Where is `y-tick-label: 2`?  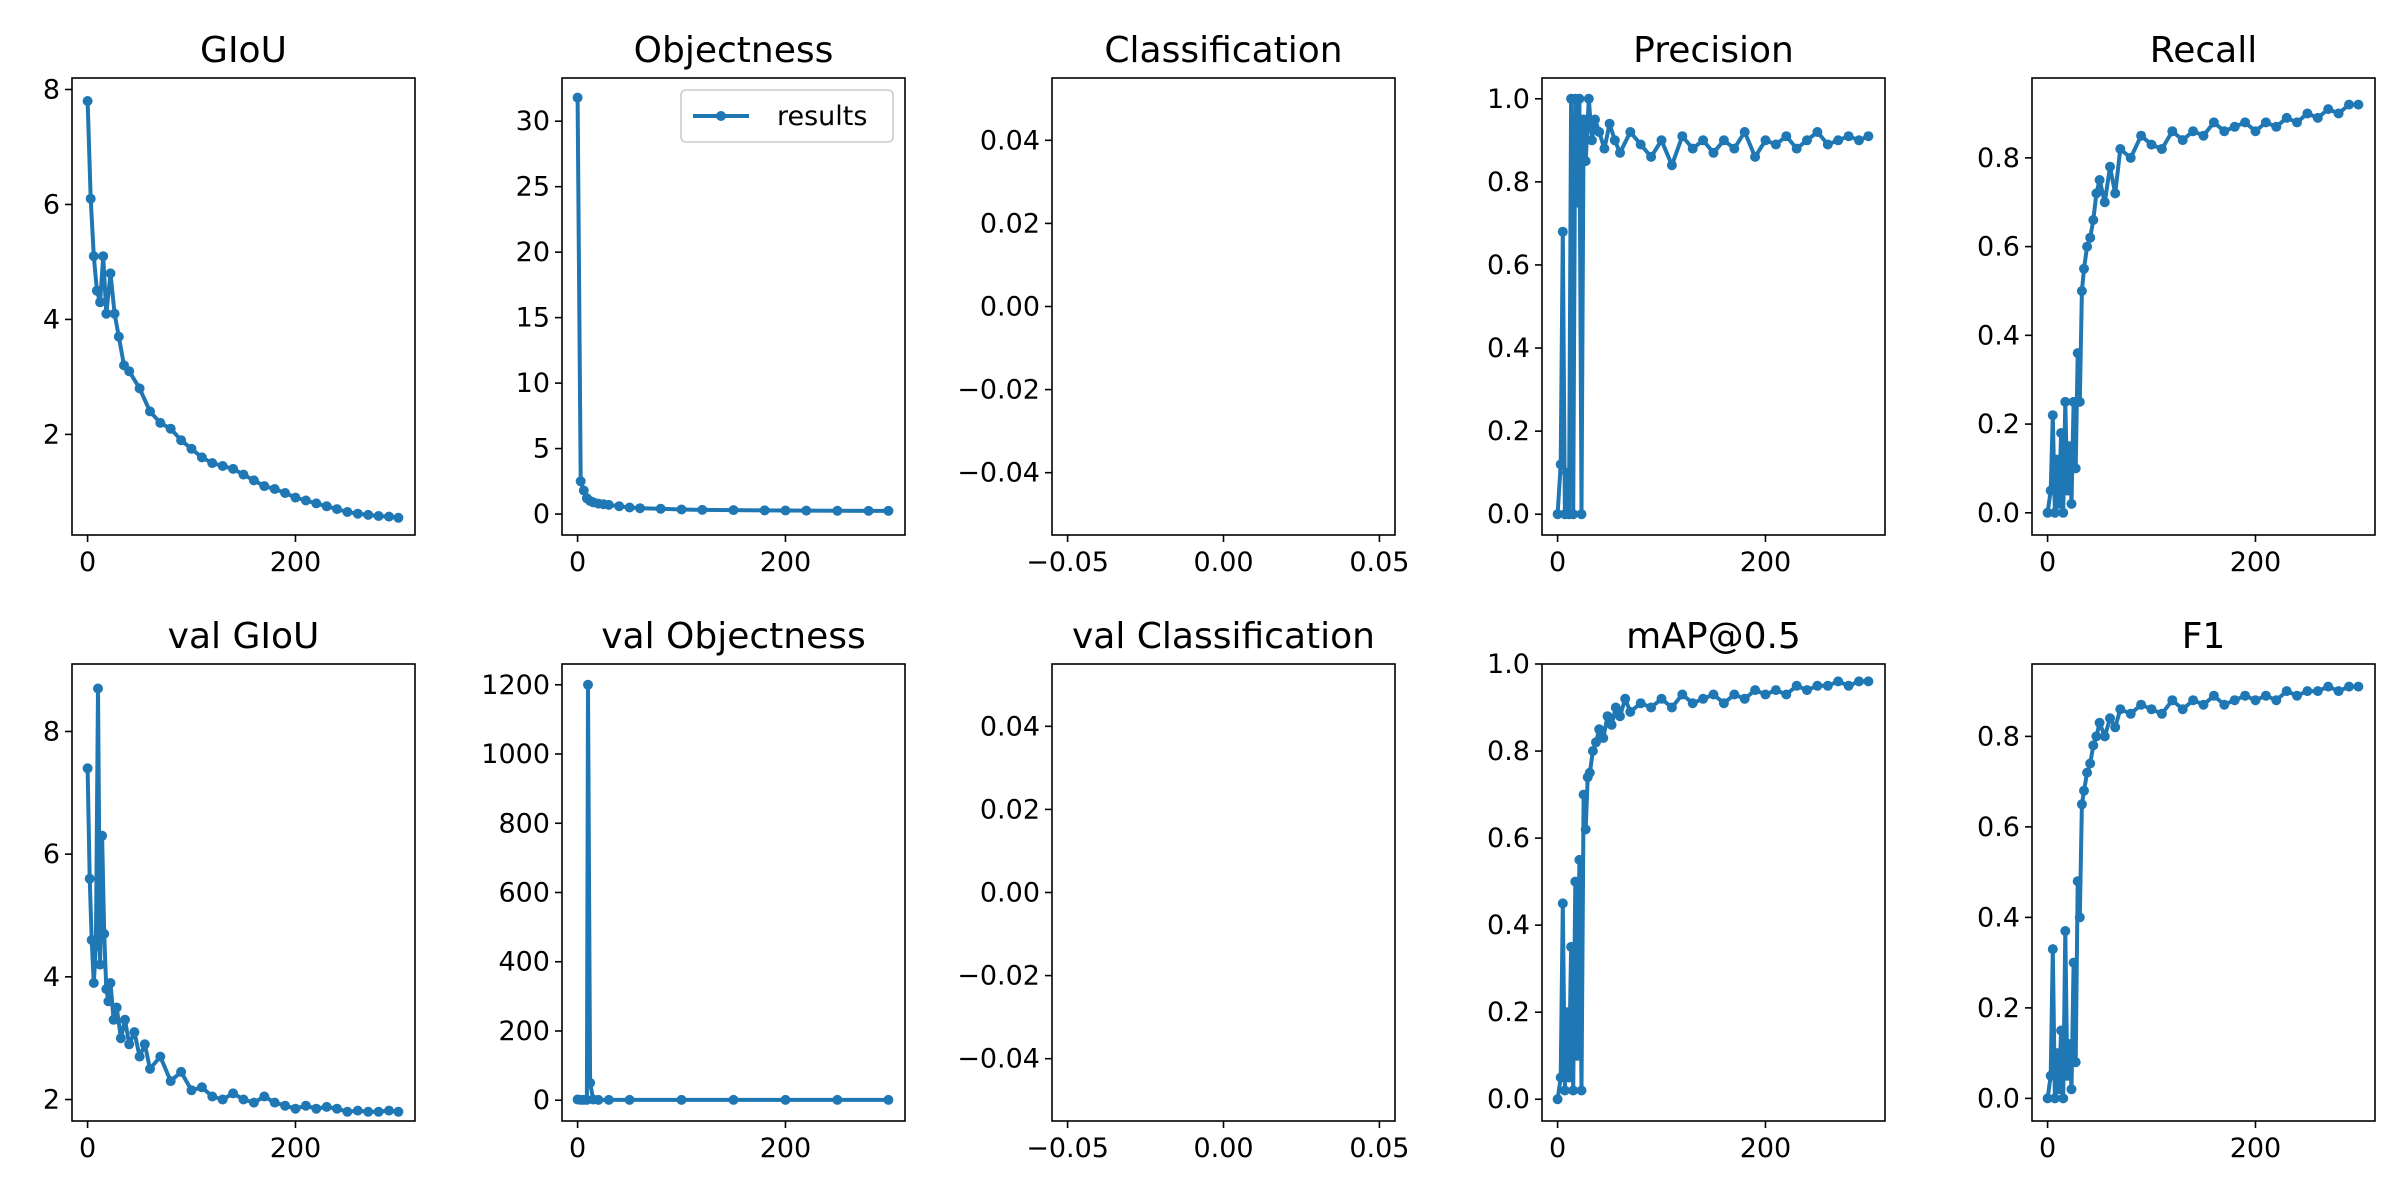 y-tick-label: 2 is located at coordinates (51, 434).